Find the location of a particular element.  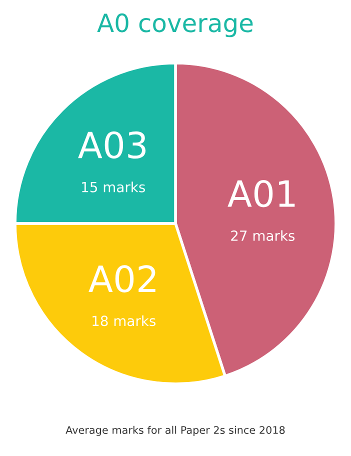

data-label: 27 marks is located at coordinates (263, 235).